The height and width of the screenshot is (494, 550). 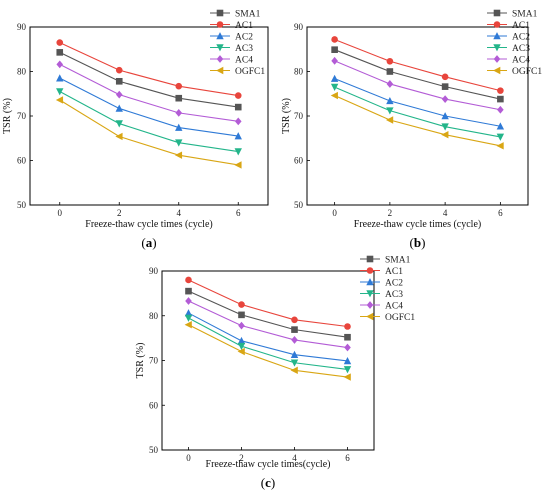 I want to click on series-line-ac2, so click(x=149, y=107).